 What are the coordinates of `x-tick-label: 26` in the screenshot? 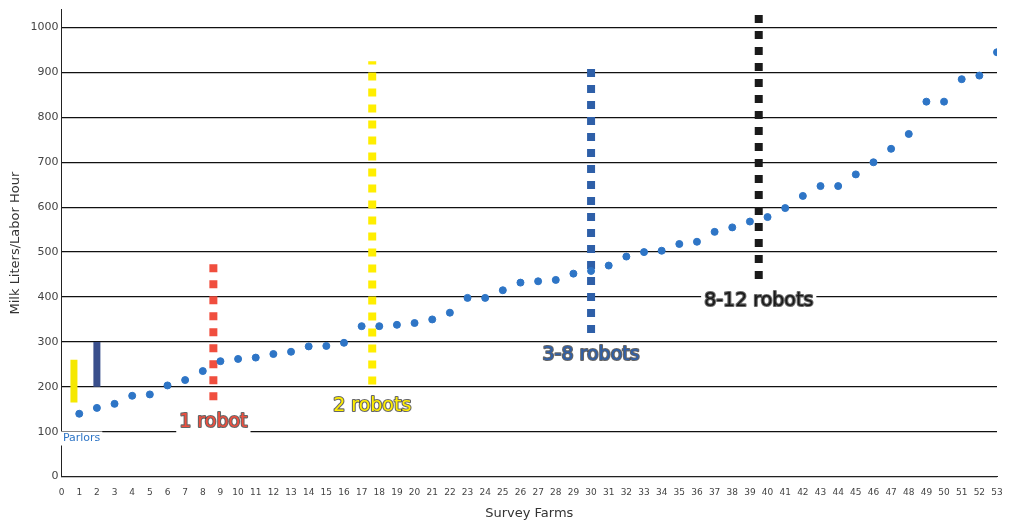 It's located at (520, 492).